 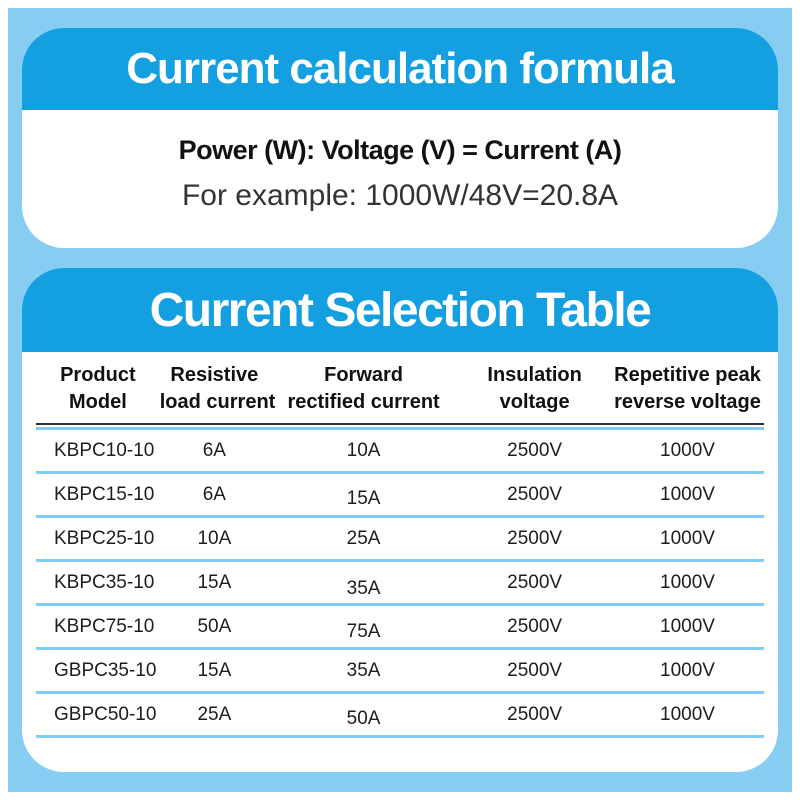 What do you see at coordinates (363, 498) in the screenshot?
I see `forward-rectified-current-cell: 15A` at bounding box center [363, 498].